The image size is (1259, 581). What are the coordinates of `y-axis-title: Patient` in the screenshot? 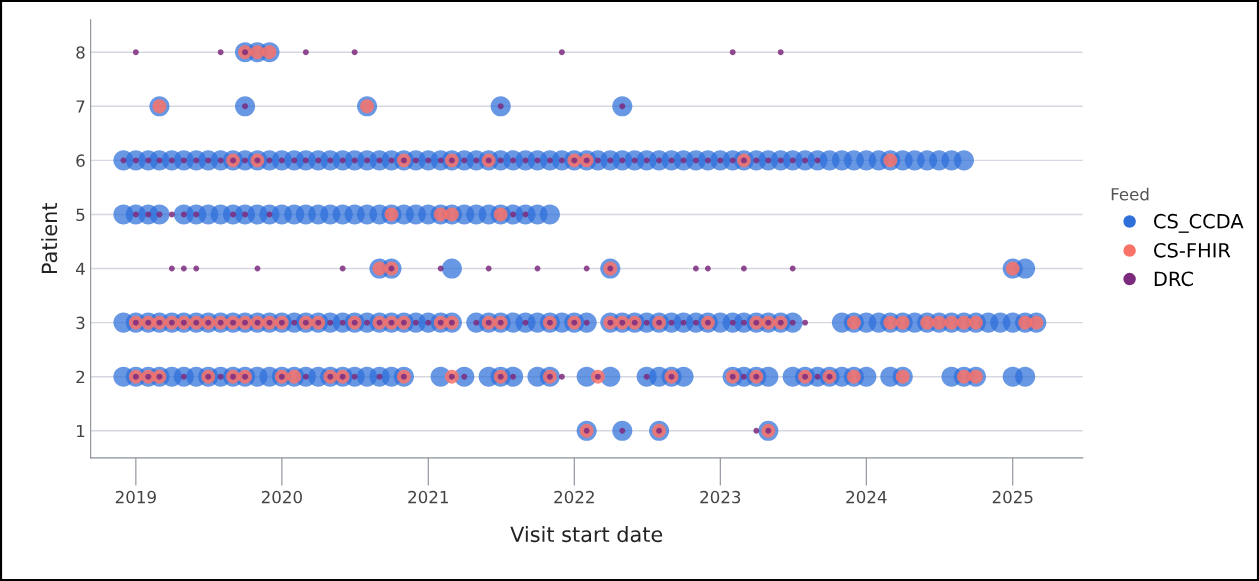 It's located at (49, 238).